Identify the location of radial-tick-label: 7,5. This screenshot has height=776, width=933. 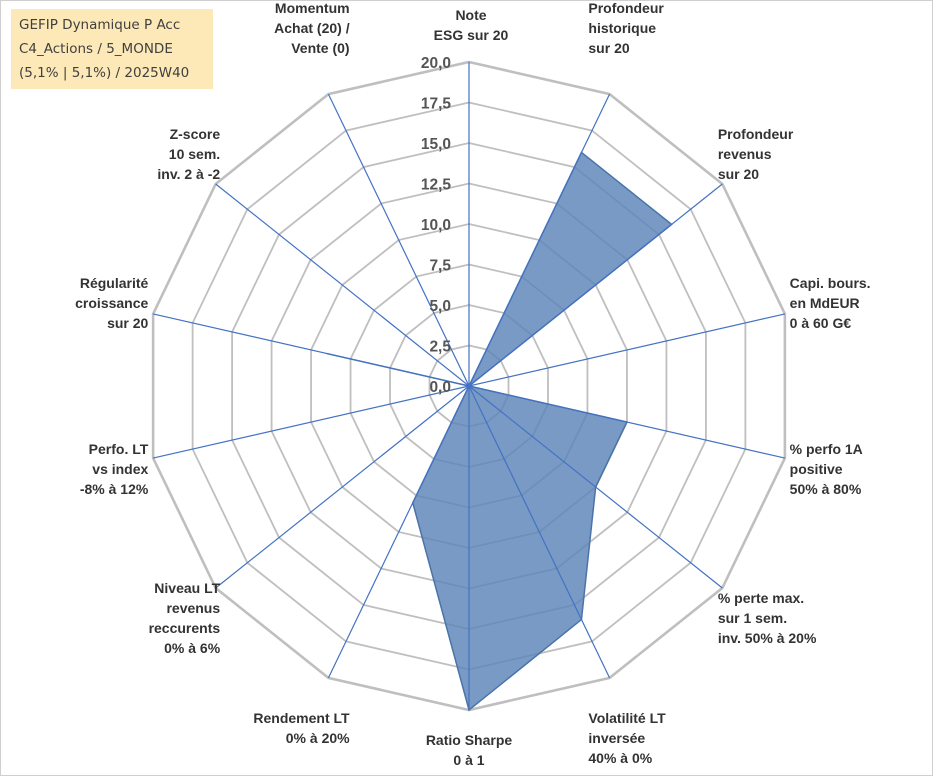
(440, 266).